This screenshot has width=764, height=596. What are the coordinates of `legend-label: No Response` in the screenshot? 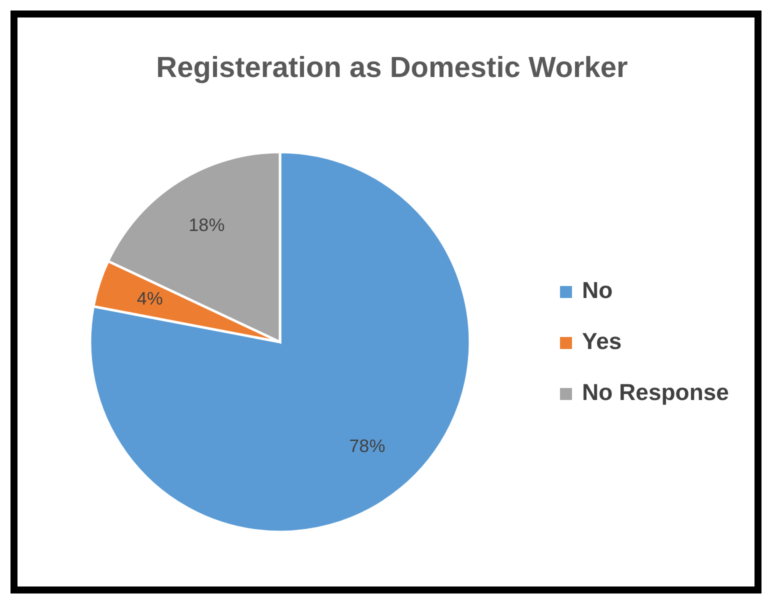 It's located at (655, 392).